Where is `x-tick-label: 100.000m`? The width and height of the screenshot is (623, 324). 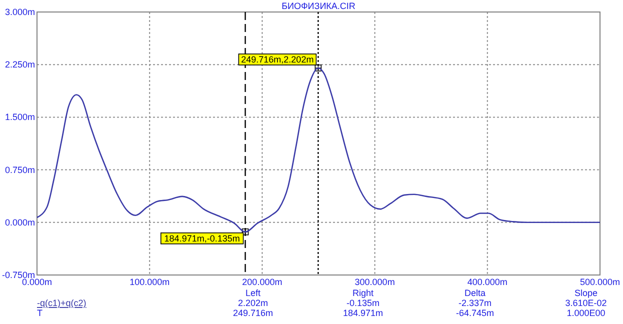
x-tick-label: 100.000m is located at coordinates (150, 282).